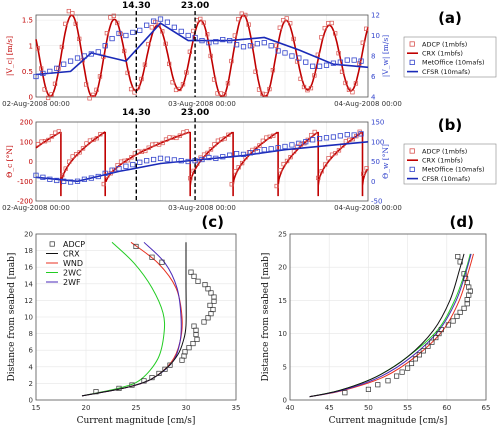 The height and width of the screenshot is (435, 500). Describe the element at coordinates (285, 367) in the screenshot. I see `y-tick-label: 5` at that location.